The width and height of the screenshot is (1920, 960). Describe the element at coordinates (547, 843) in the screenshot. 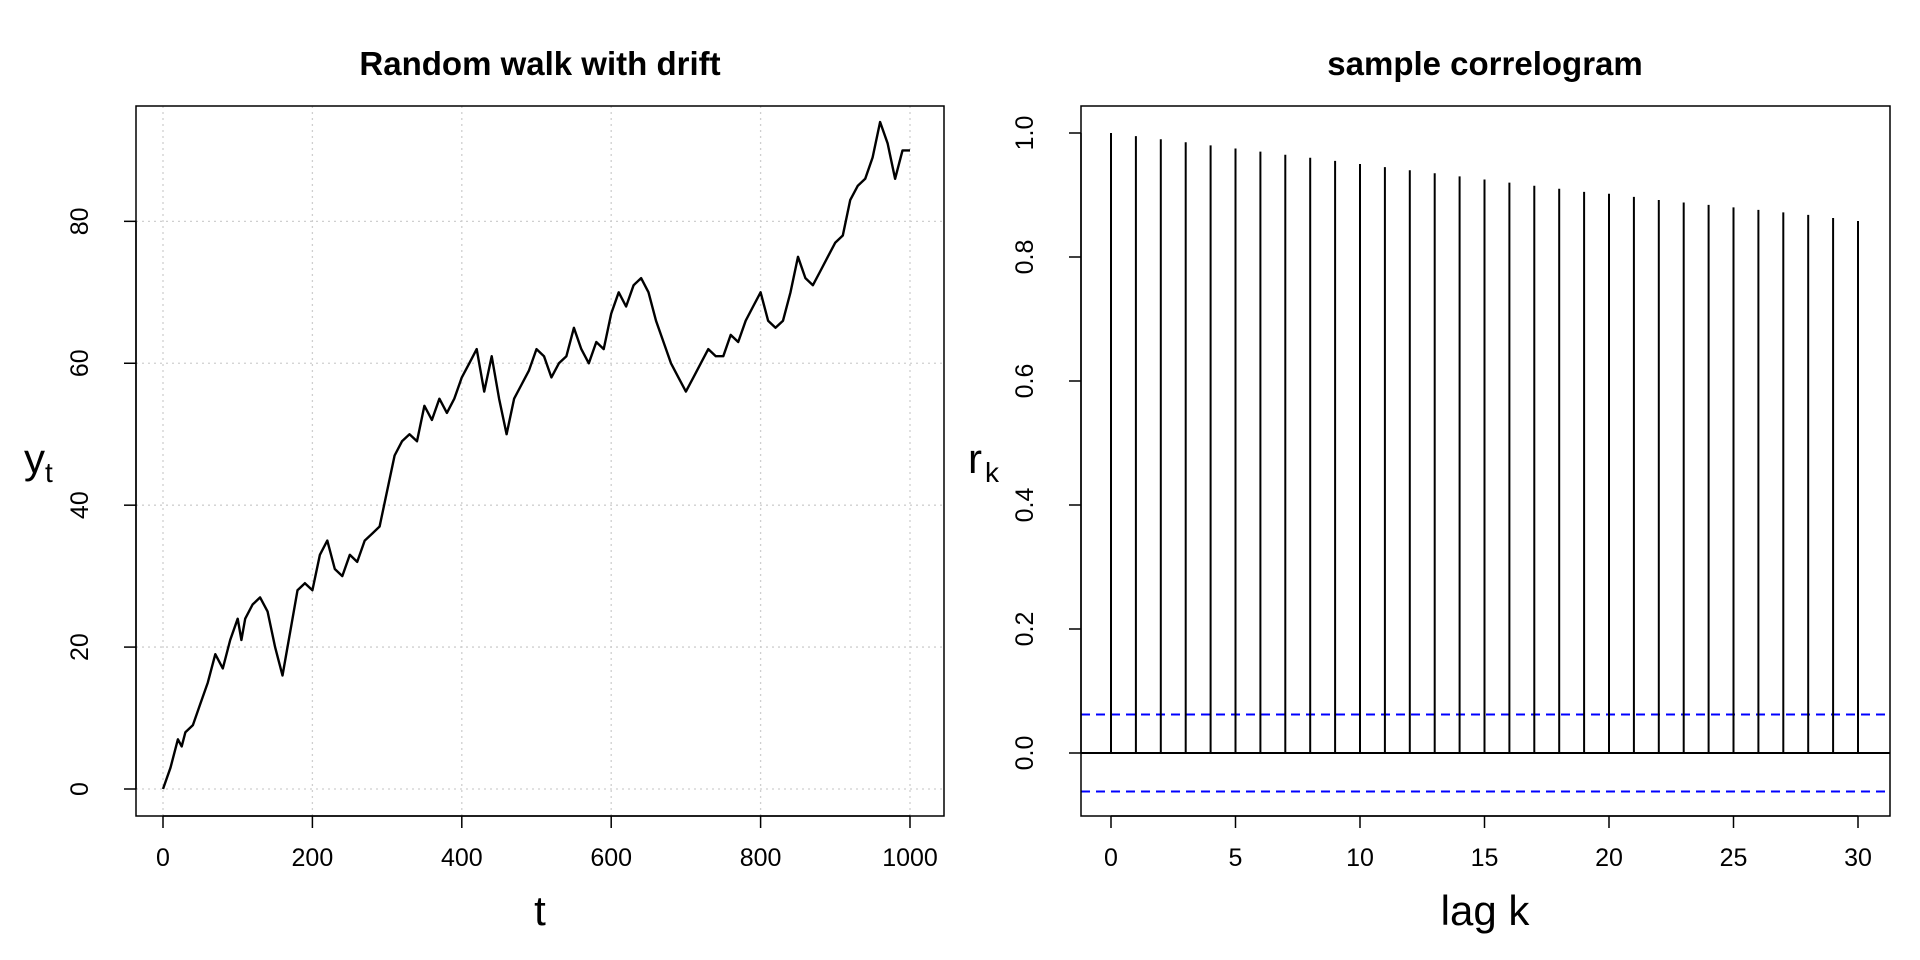

I see `random-walk-x-axis: 0 200 400 600 800 1000` at that location.